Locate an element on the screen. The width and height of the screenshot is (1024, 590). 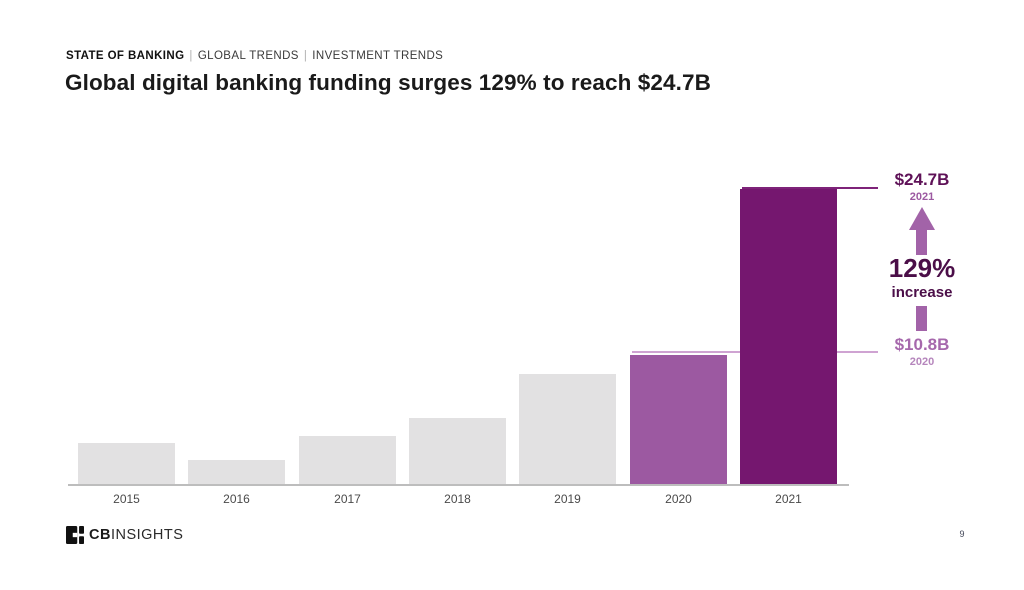
x-axis-label-2016: 2016 is located at coordinates (236, 499).